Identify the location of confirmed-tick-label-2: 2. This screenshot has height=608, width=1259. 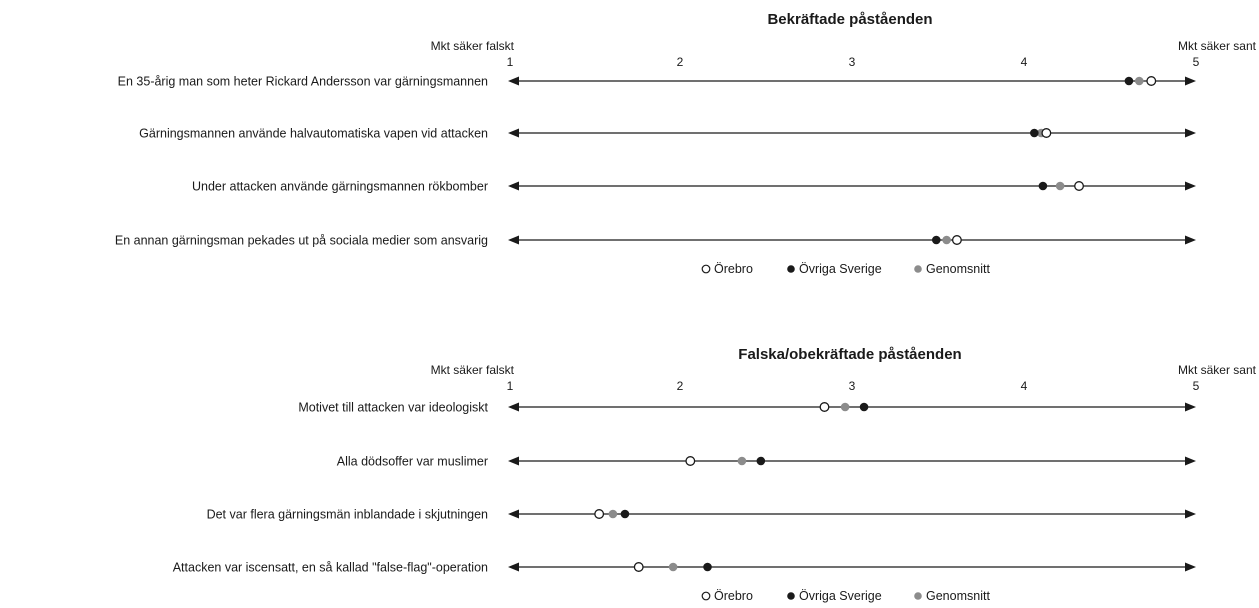
(680, 62).